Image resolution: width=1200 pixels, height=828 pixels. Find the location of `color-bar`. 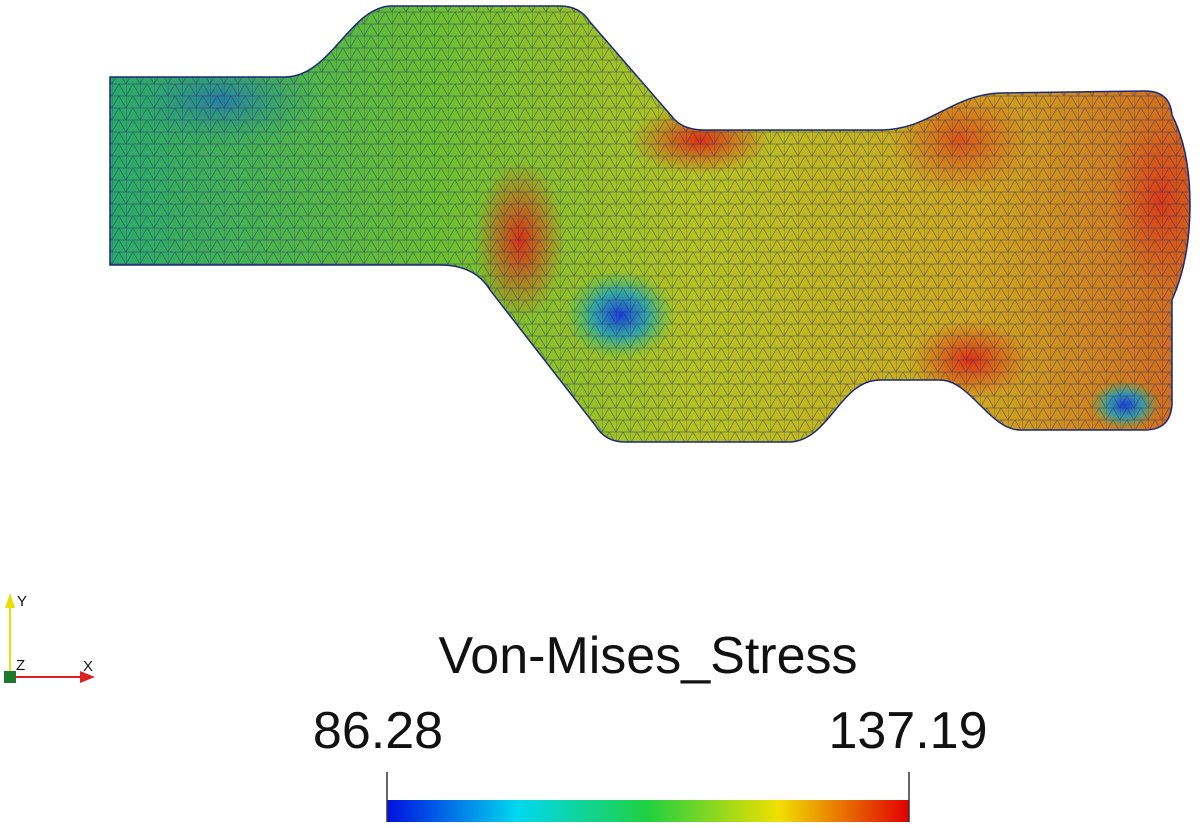

color-bar is located at coordinates (648, 811).